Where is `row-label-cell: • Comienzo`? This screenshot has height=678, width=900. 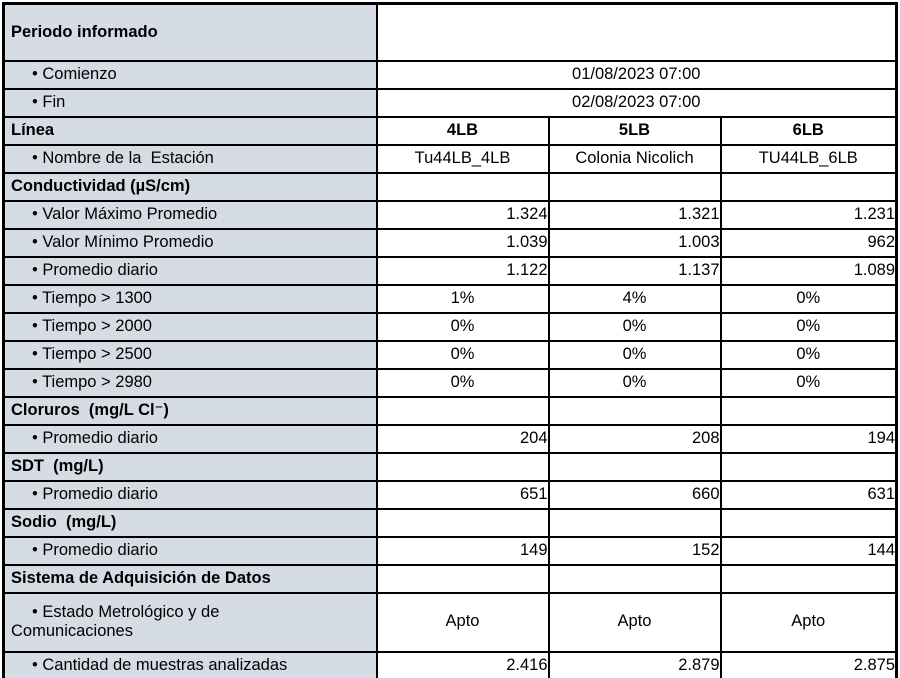 row-label-cell: • Comienzo is located at coordinates (190, 74).